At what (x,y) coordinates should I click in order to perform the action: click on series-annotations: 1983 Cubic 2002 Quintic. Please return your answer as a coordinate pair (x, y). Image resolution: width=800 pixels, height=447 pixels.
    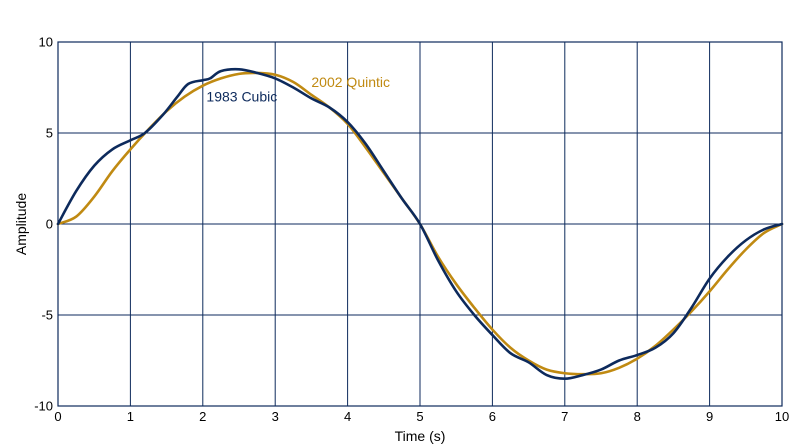
    Looking at the image, I should click on (298, 89).